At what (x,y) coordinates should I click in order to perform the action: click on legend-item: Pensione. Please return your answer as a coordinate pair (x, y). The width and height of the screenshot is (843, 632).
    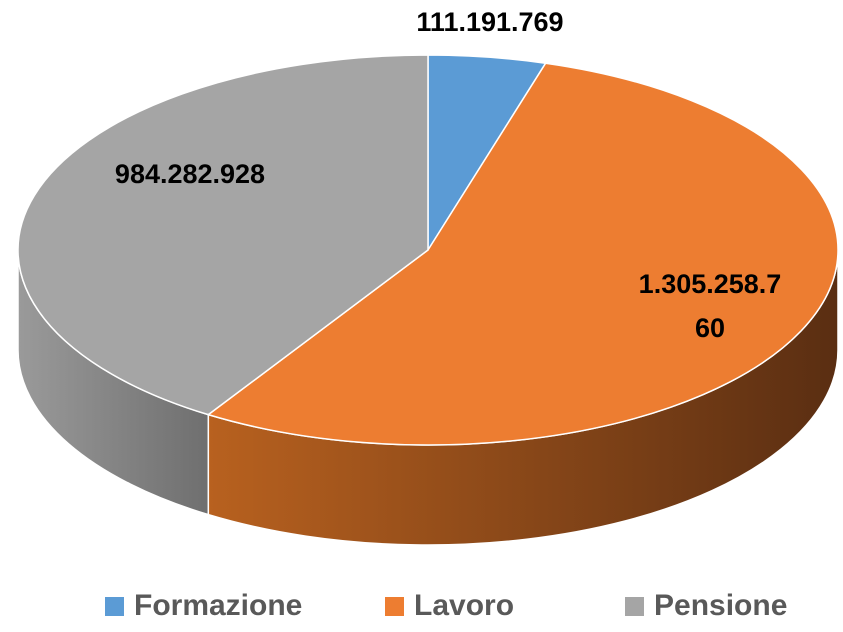
    Looking at the image, I should click on (706, 606).